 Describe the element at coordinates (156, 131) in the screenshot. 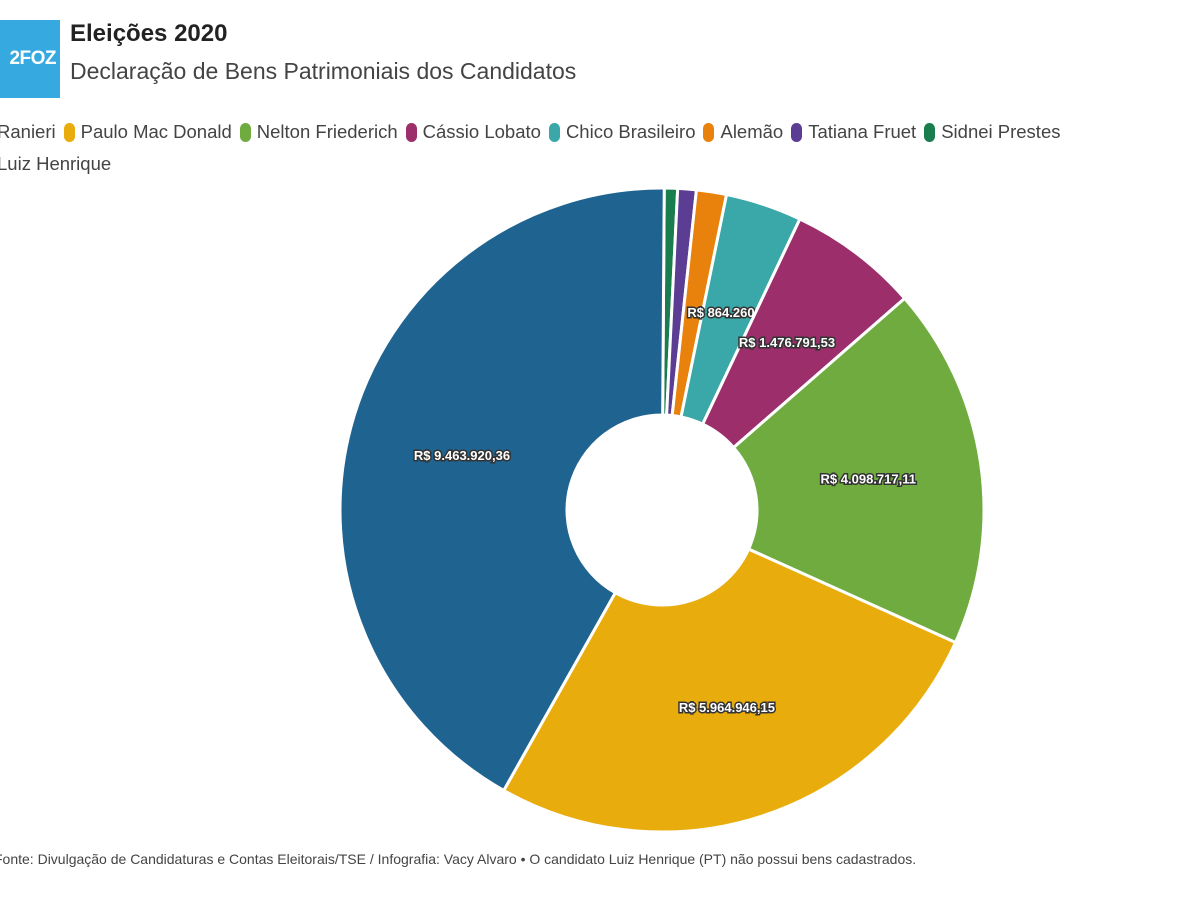

I see `legend-label: Paulo Mac Donald` at that location.